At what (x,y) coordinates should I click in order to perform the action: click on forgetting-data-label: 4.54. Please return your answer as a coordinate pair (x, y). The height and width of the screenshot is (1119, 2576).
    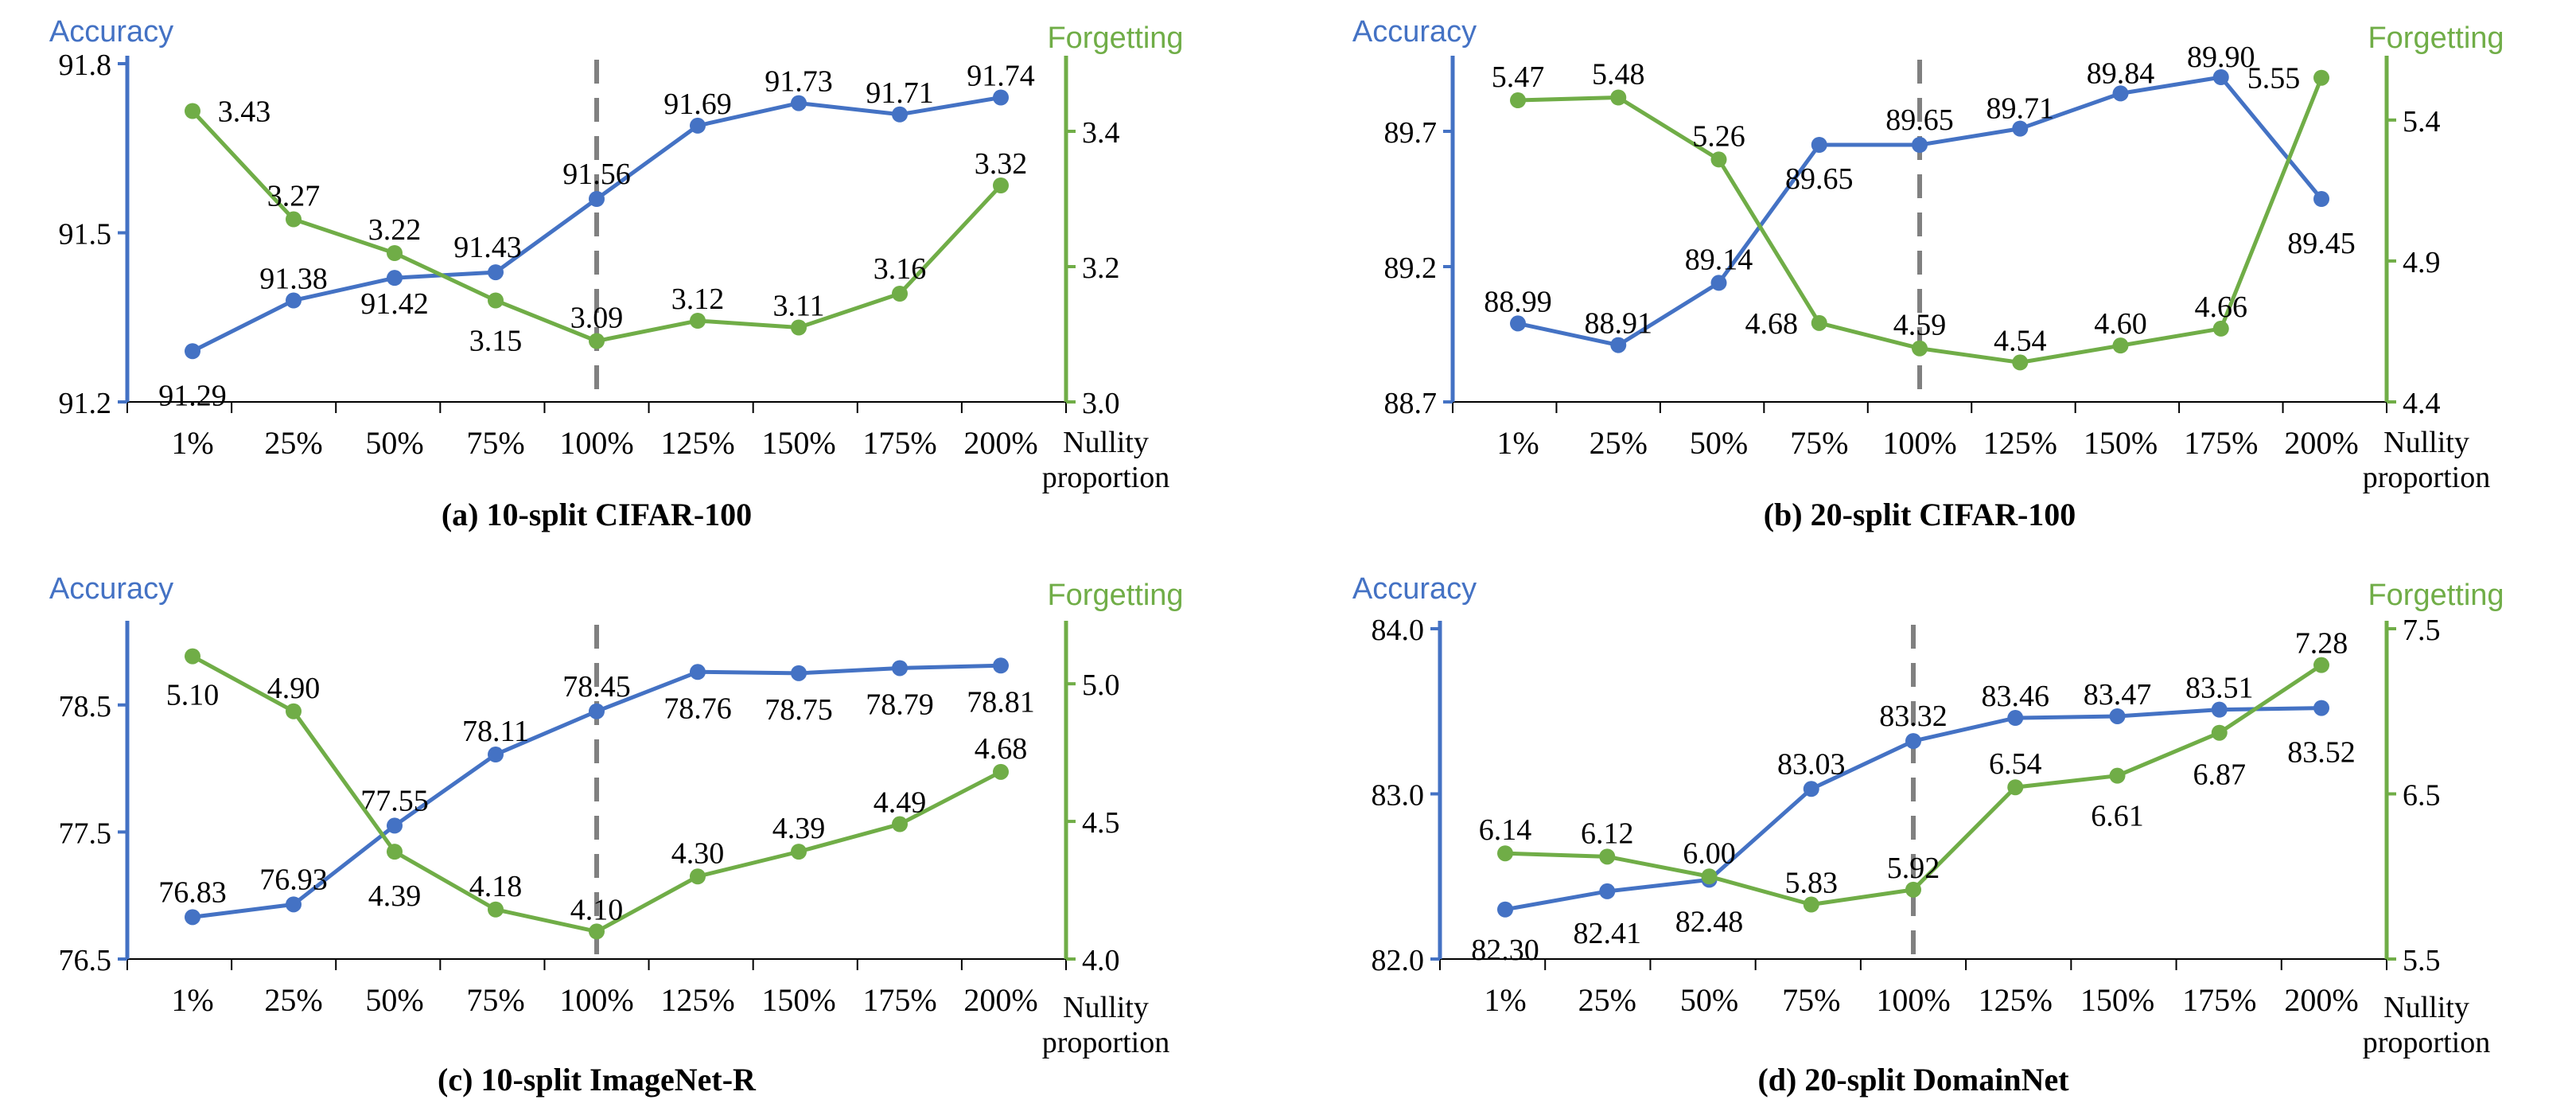
    Looking at the image, I should click on (2021, 340).